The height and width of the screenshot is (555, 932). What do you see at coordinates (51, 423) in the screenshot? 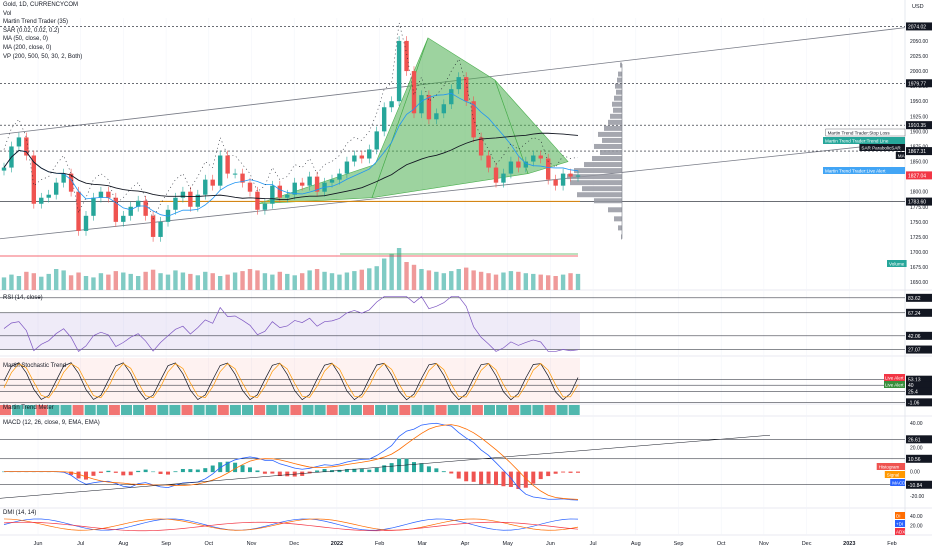
I see `macd-legend: MACD (12, 26, close, 9, EMA, EMA)` at bounding box center [51, 423].